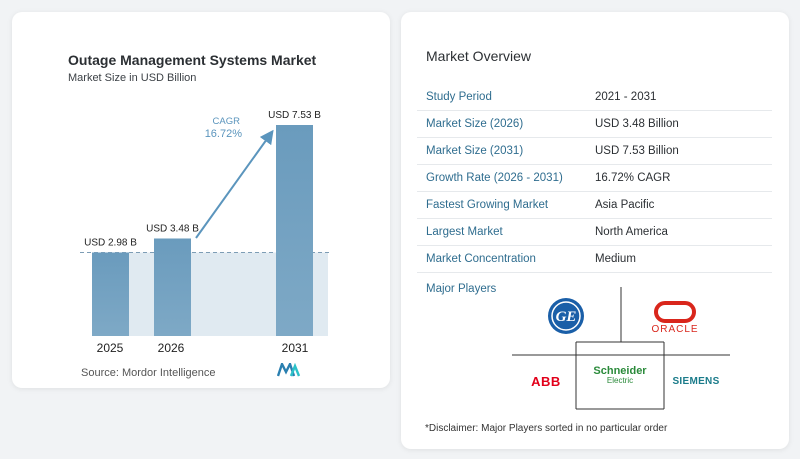  Describe the element at coordinates (633, 178) in the screenshot. I see `row-value: 16.72% CAGR` at that location.